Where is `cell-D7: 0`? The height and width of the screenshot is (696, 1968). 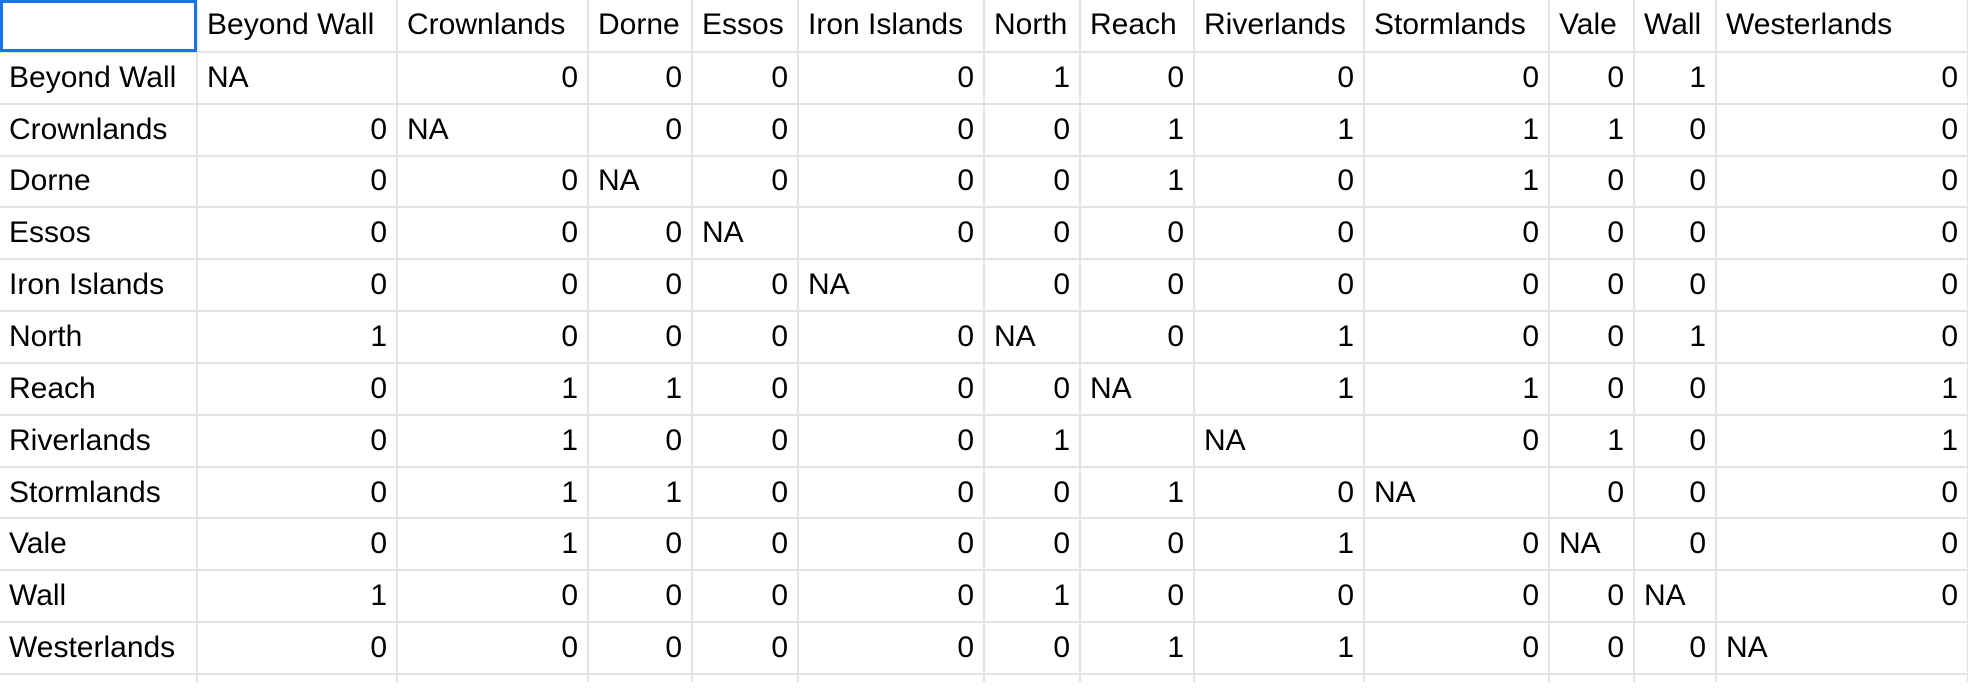
cell-D7: 0 is located at coordinates (640, 337).